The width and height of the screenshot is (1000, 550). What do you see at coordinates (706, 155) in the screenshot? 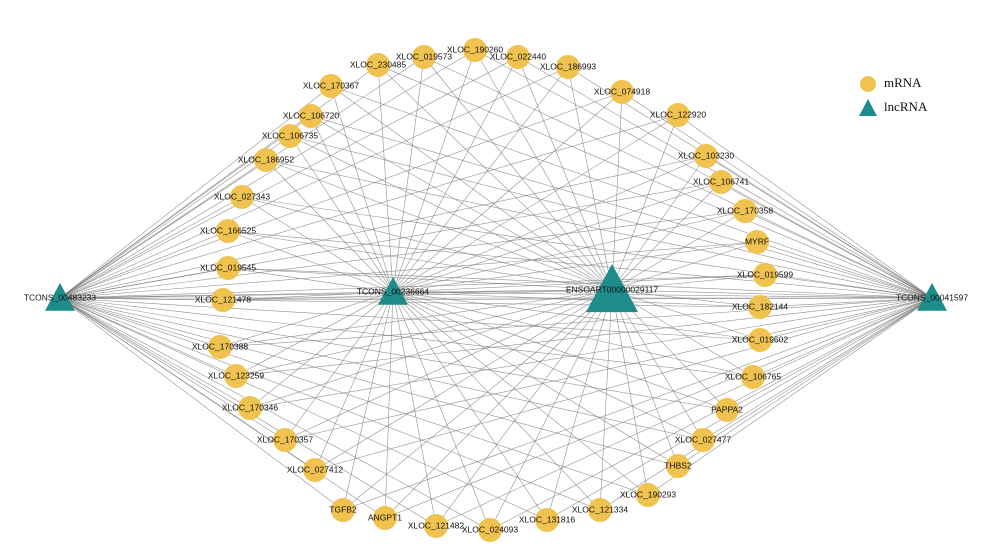
I see `node-label: XLOC_103230` at bounding box center [706, 155].